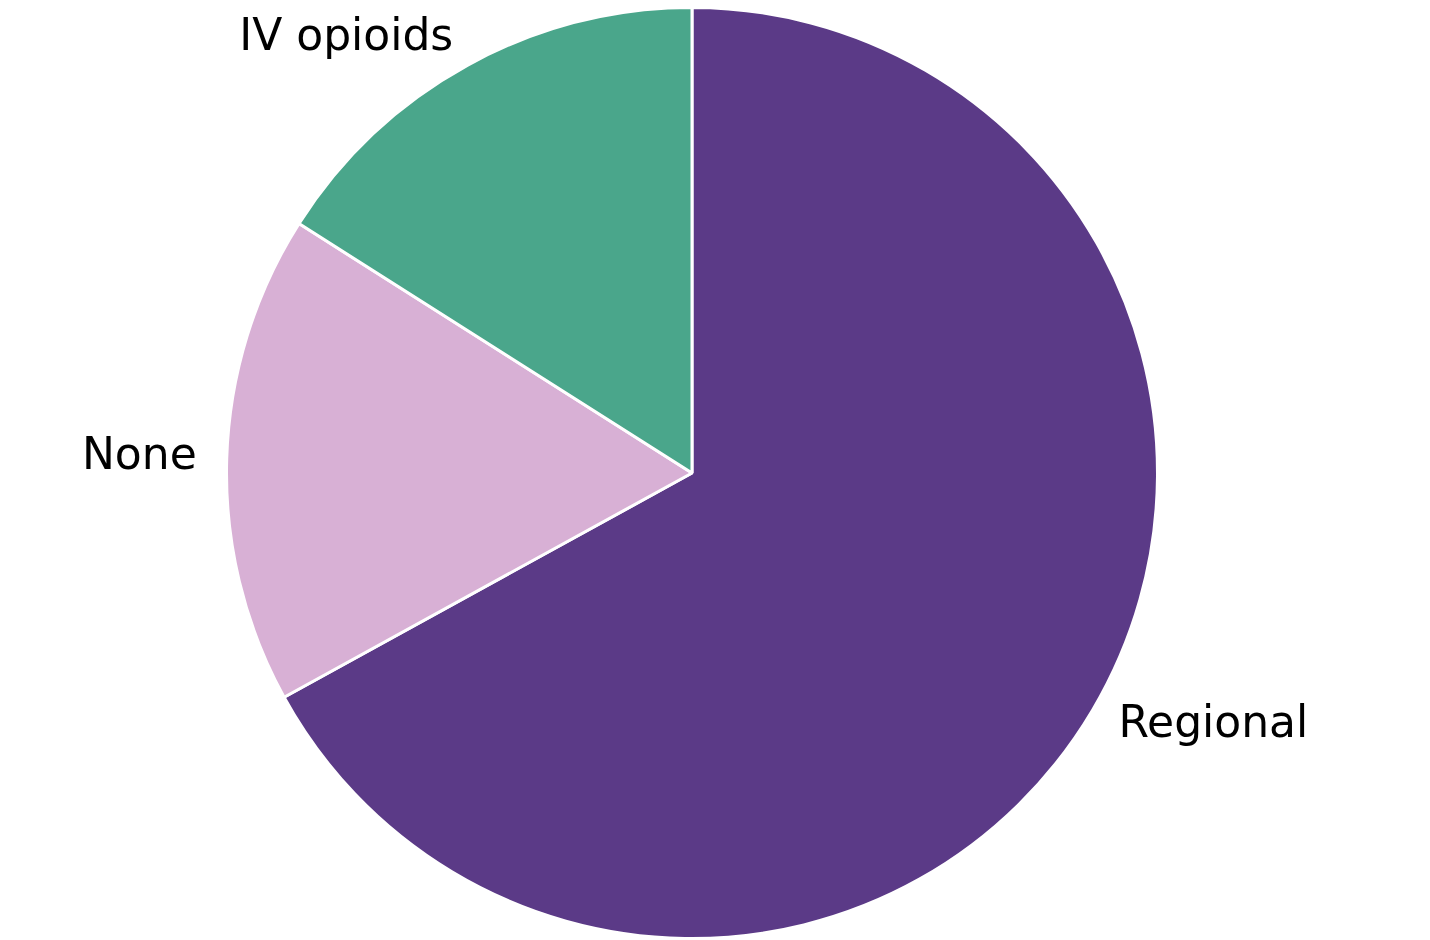  Describe the element at coordinates (1213, 721) in the screenshot. I see `slice-label: Regional` at that location.